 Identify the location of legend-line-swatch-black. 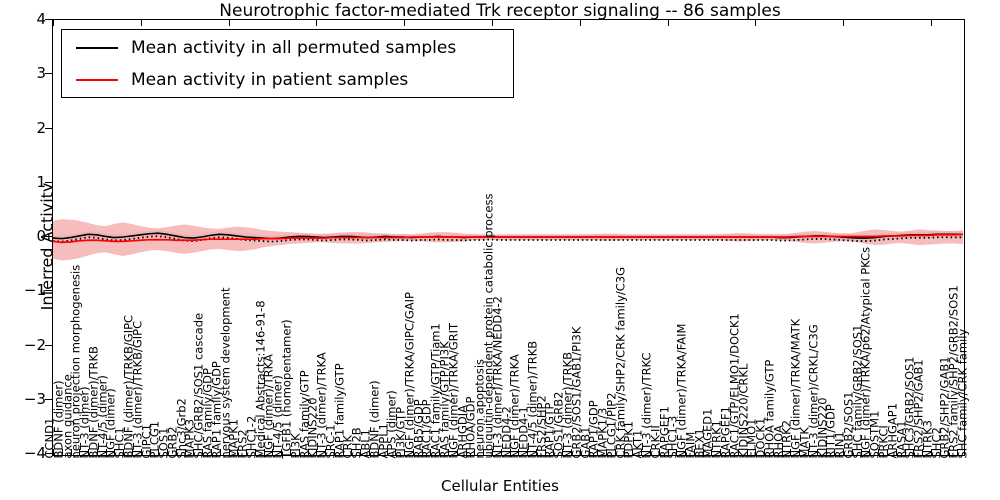
(97, 48).